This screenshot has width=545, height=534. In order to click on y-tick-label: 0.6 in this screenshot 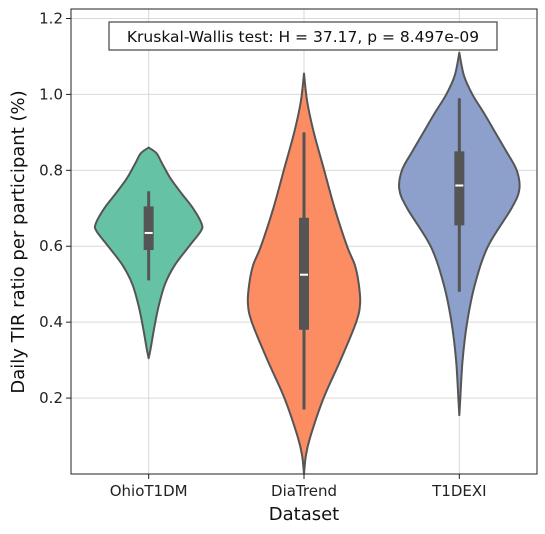, I will do `click(51, 246)`.